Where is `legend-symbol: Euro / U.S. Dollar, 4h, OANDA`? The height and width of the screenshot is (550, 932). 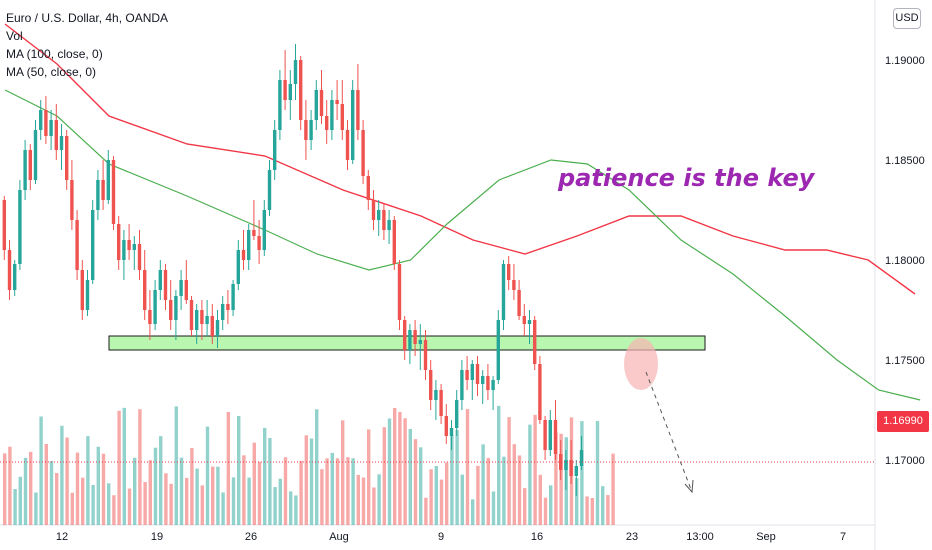 legend-symbol: Euro / U.S. Dollar, 4h, OANDA is located at coordinates (87, 18).